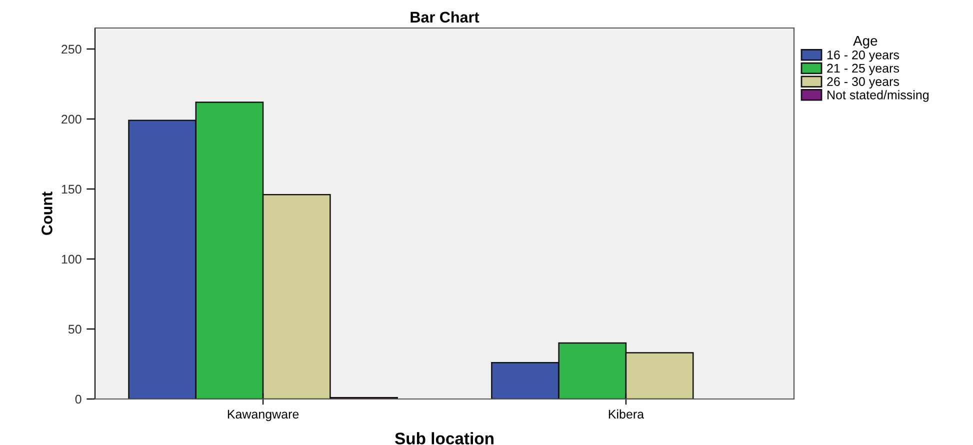 The height and width of the screenshot is (445, 973). What do you see at coordinates (626, 414) in the screenshot?
I see `x-tick-label: Kibera` at bounding box center [626, 414].